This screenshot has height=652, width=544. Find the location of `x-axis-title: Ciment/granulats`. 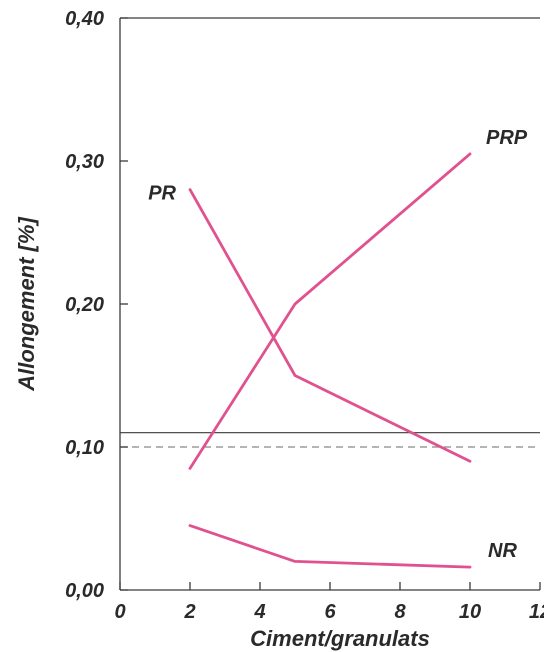

x-axis-title: Ciment/granulats is located at coordinates (340, 638).